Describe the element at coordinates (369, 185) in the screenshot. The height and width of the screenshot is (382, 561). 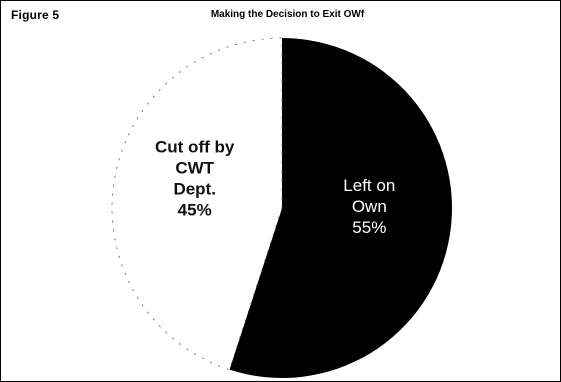
I see `slice-label-line: Left on` at that location.